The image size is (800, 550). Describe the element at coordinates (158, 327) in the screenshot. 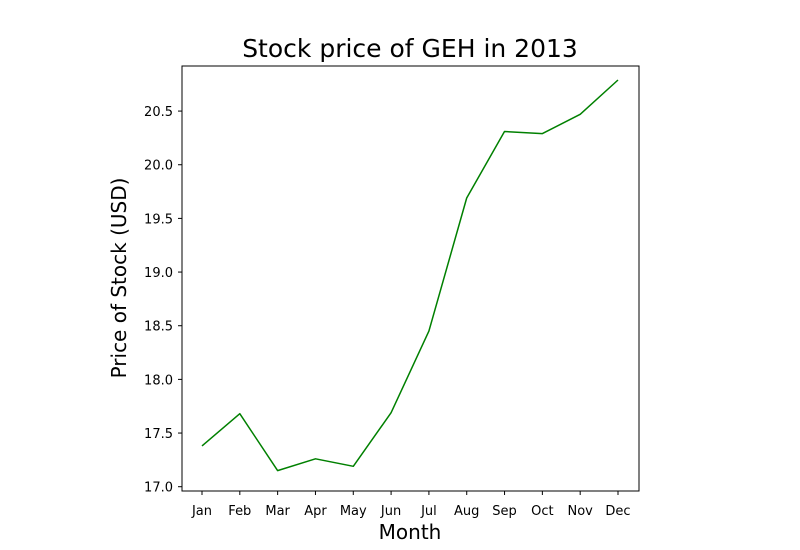

I see `y-tick-label: 18.5` at that location.